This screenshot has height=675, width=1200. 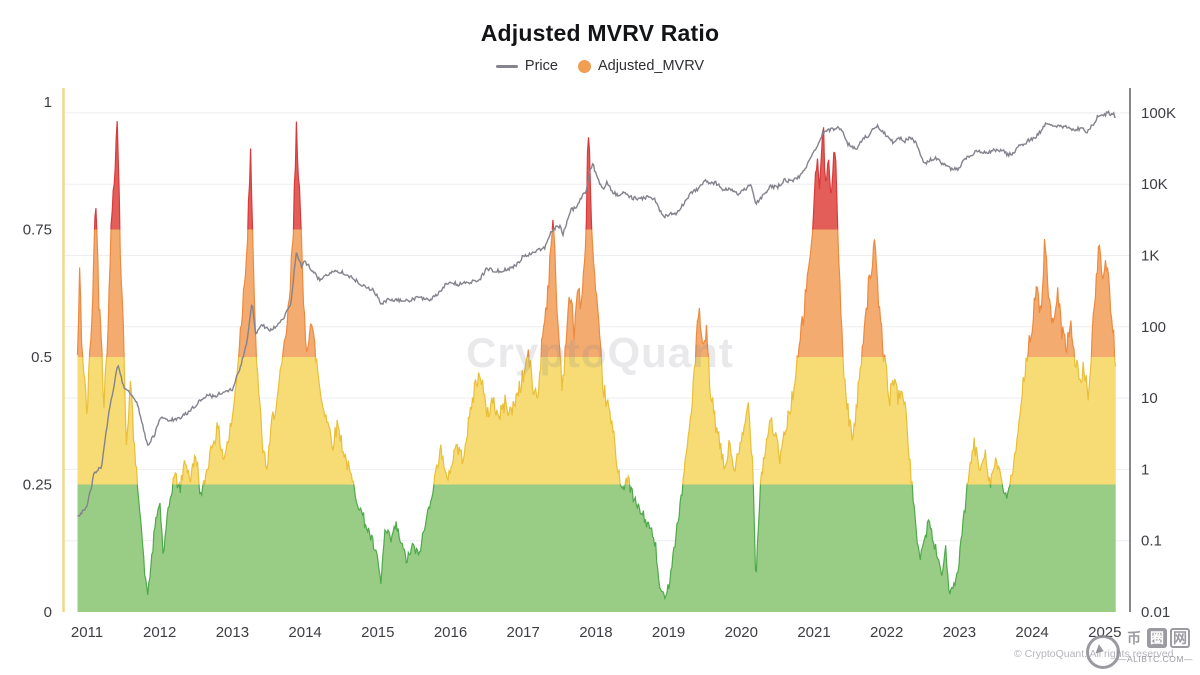 I want to click on right-tick-0.01: 0.01, so click(x=1155, y=612).